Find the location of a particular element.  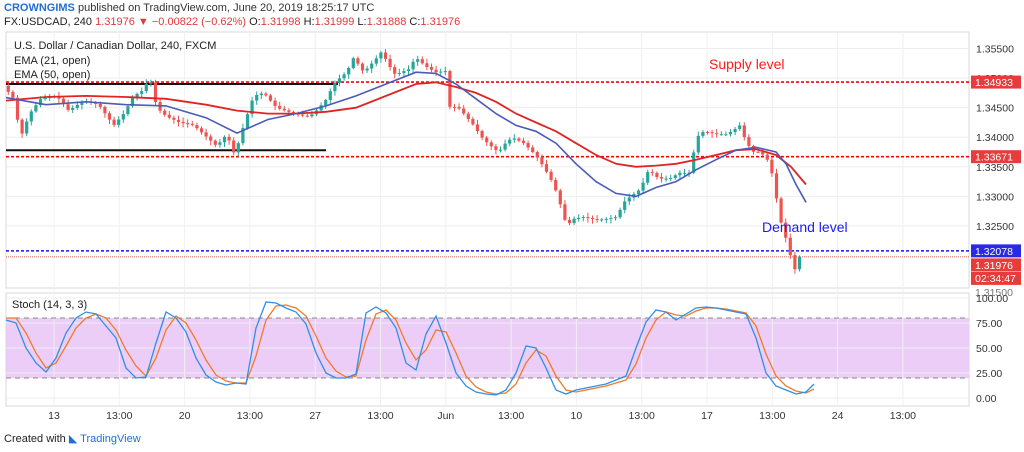

countdown-tag is located at coordinates (996, 278).